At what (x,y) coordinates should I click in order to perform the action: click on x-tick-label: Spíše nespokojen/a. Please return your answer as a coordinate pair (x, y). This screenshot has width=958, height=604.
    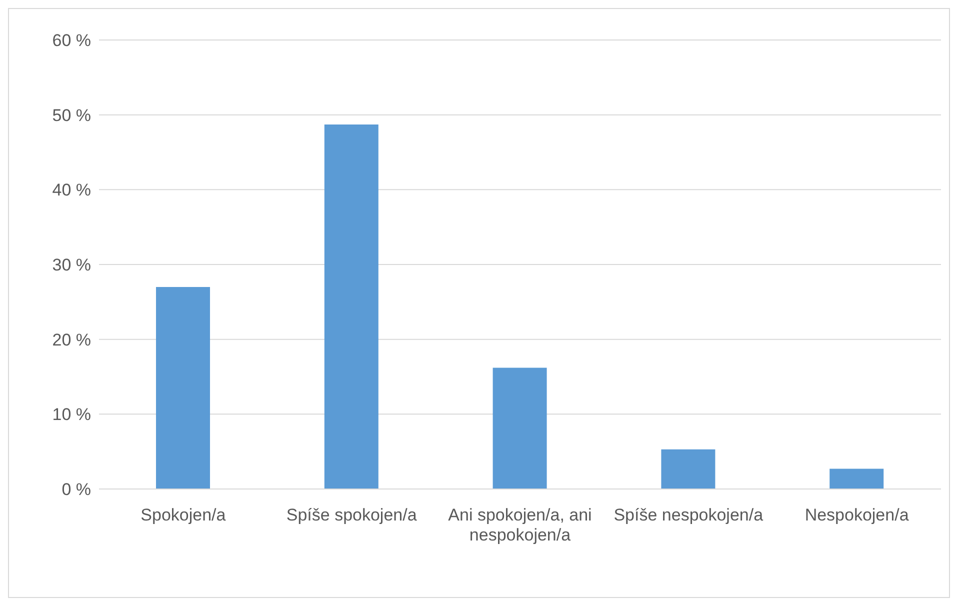
    Looking at the image, I should click on (689, 514).